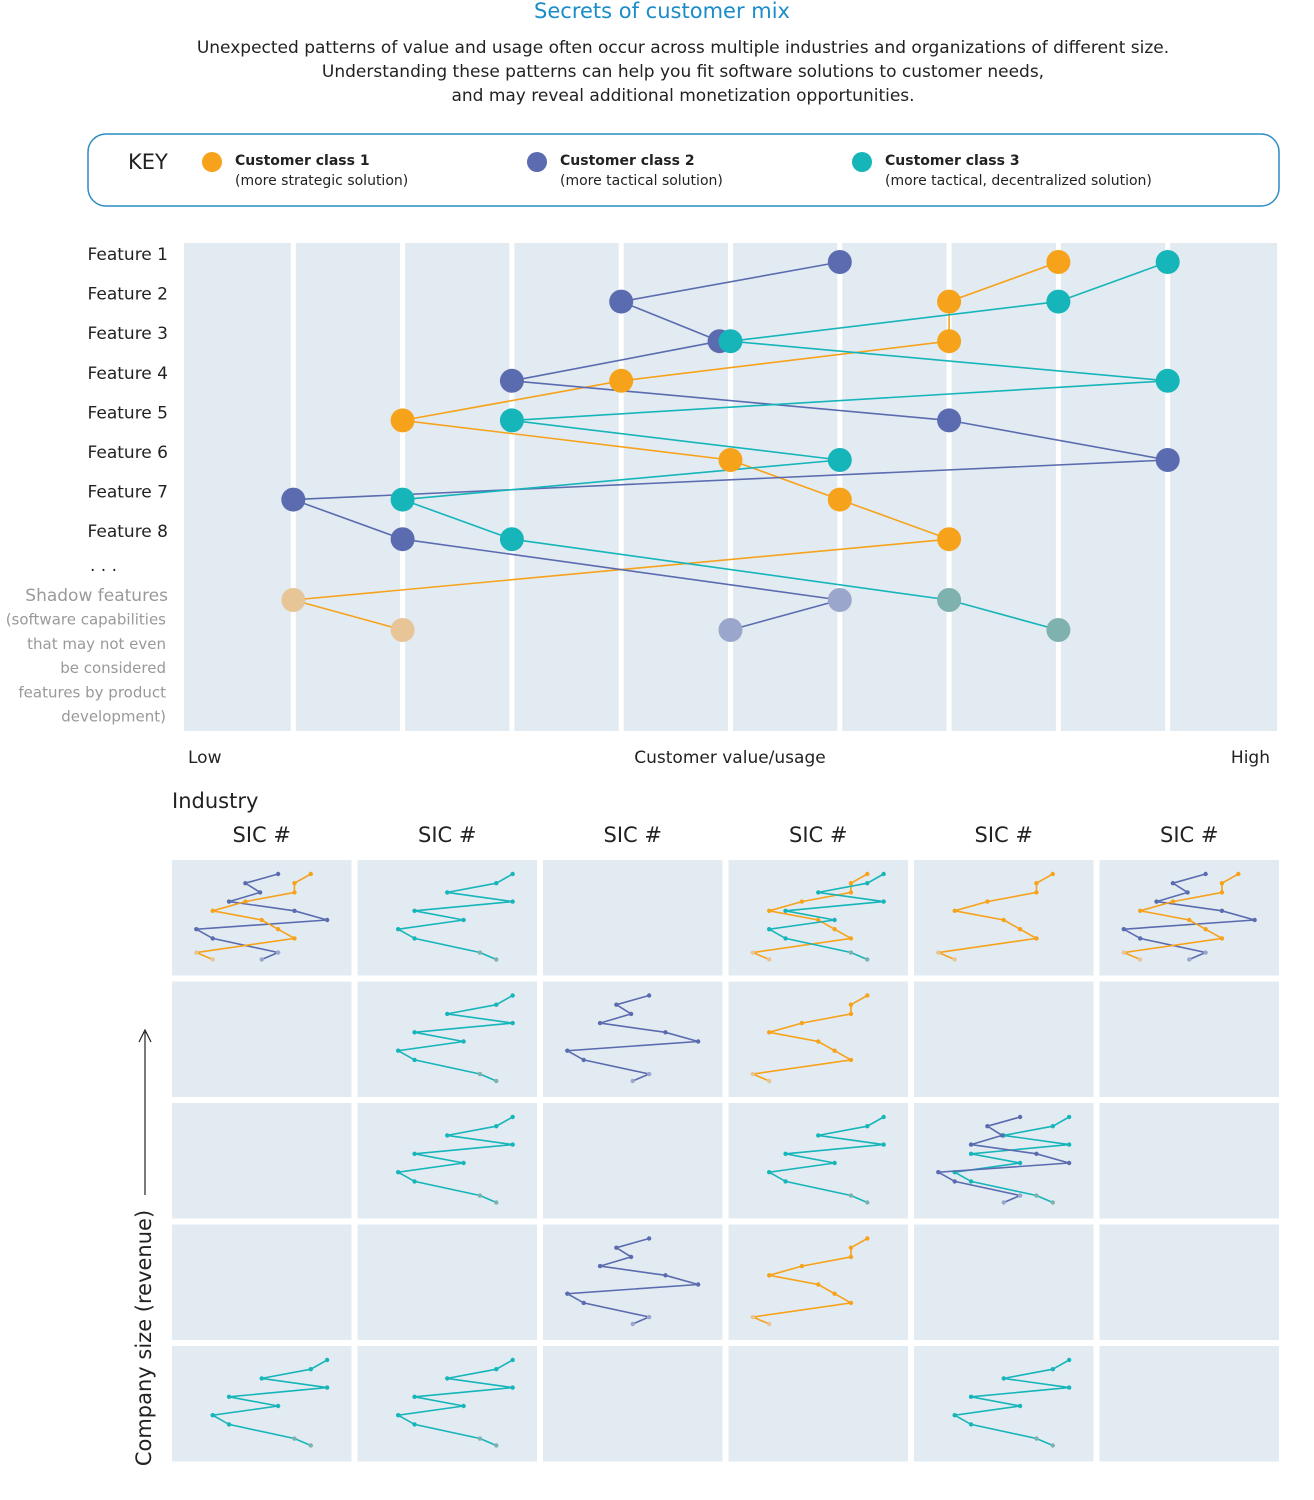 Image resolution: width=1314 pixels, height=1500 pixels. I want to click on arrow-head, so click(145, 1035).